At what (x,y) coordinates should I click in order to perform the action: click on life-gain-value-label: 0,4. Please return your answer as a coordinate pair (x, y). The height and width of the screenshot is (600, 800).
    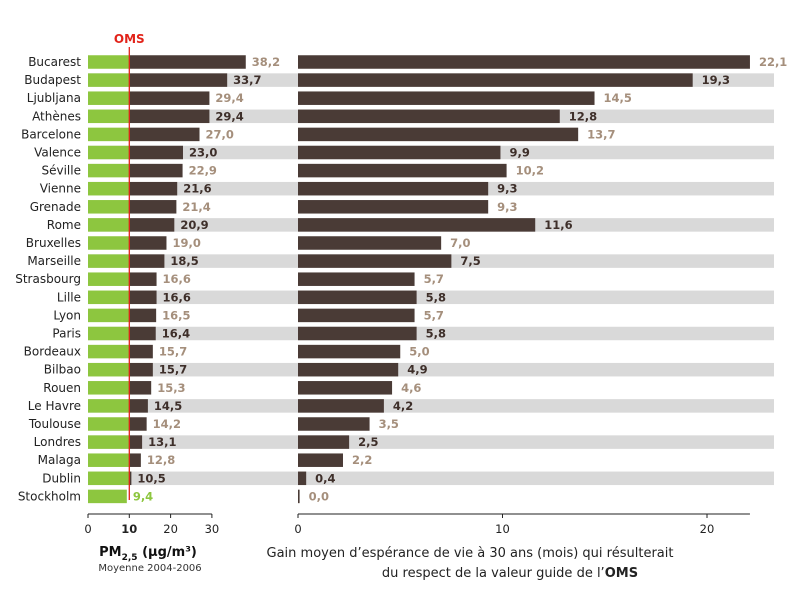
    Looking at the image, I should click on (325, 478).